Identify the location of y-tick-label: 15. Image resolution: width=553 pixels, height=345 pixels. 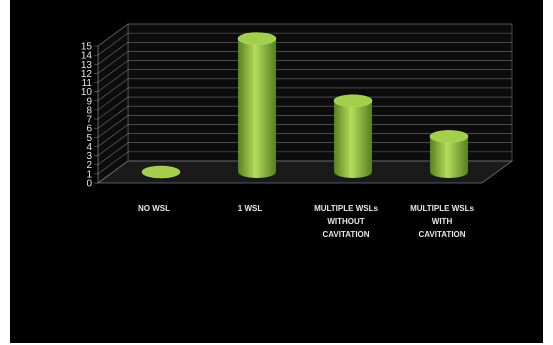
(87, 47).